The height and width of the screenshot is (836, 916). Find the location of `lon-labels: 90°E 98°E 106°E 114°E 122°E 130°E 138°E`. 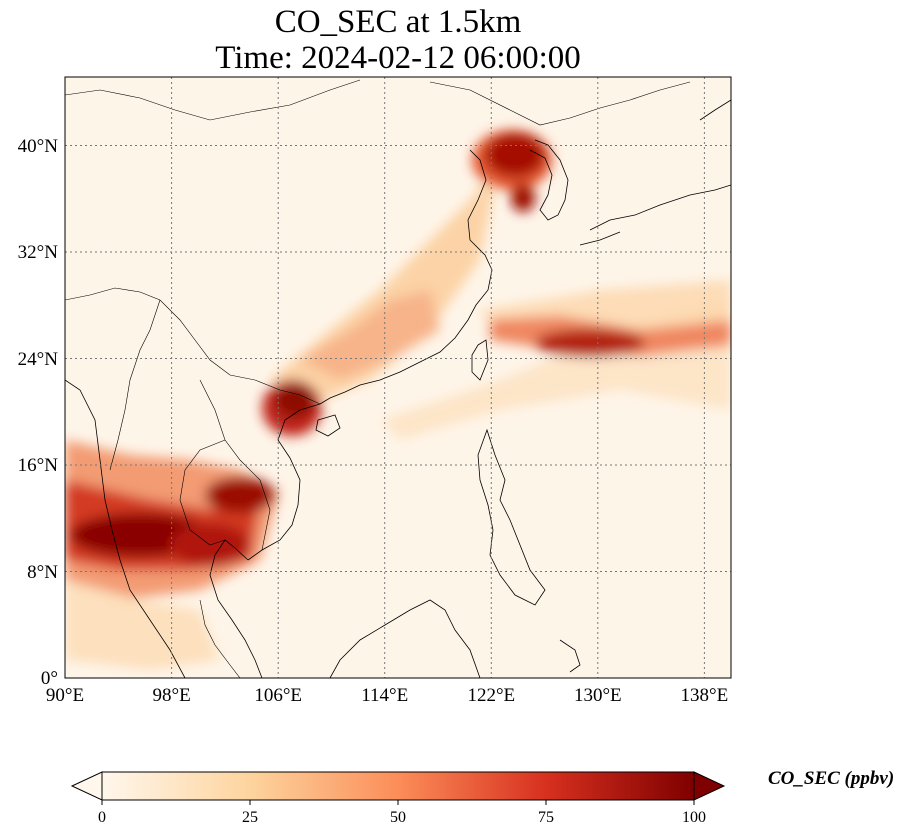

lon-labels: 90°E 98°E 106°E 114°E 122°E 130°E 138°E is located at coordinates (387, 695).